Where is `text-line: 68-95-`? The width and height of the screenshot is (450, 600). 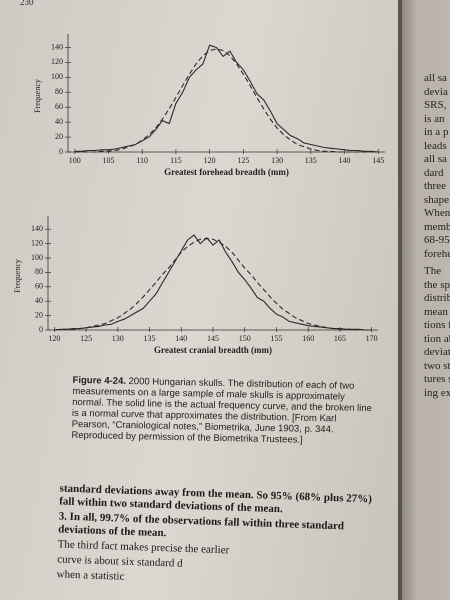 text-line: 68-95- is located at coordinates (437, 240).